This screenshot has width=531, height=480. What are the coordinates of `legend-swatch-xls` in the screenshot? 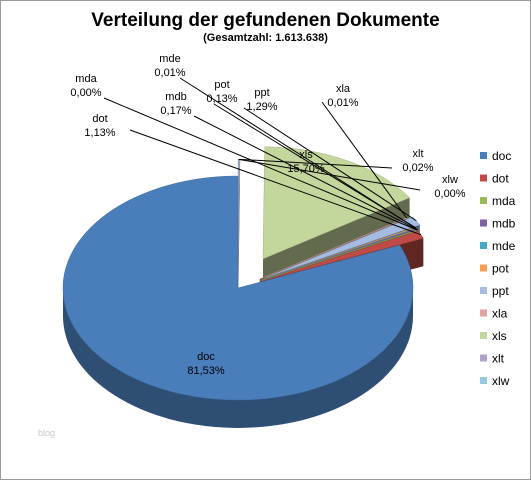 It's located at (483, 335).